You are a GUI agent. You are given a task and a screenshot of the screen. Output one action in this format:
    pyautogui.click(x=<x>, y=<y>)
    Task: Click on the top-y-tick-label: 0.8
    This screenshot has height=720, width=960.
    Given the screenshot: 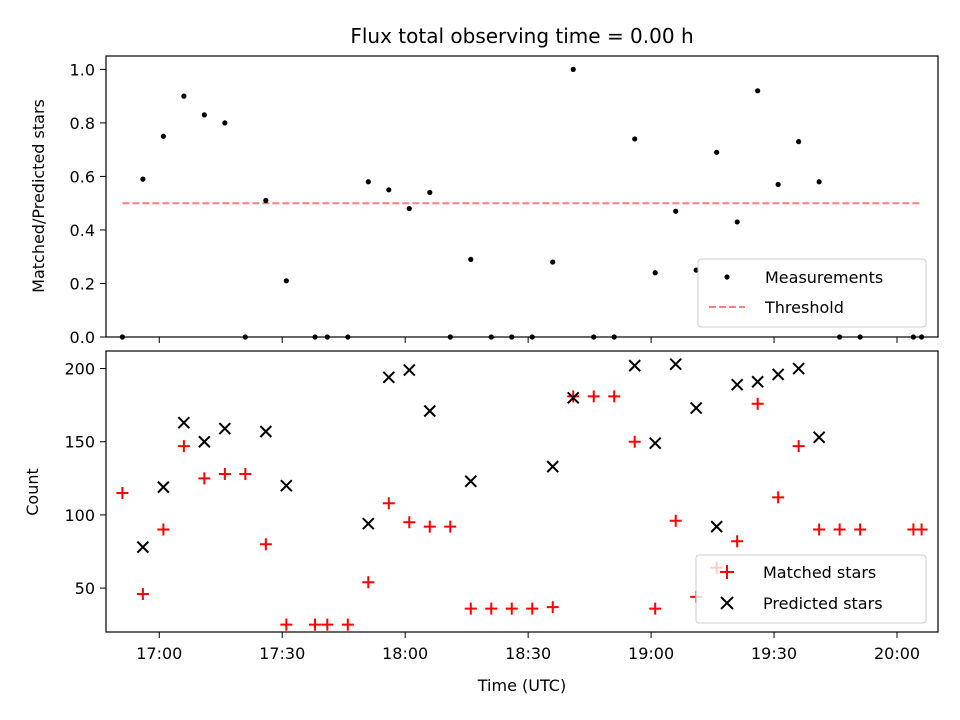 What is the action you would take?
    pyautogui.click(x=82, y=123)
    